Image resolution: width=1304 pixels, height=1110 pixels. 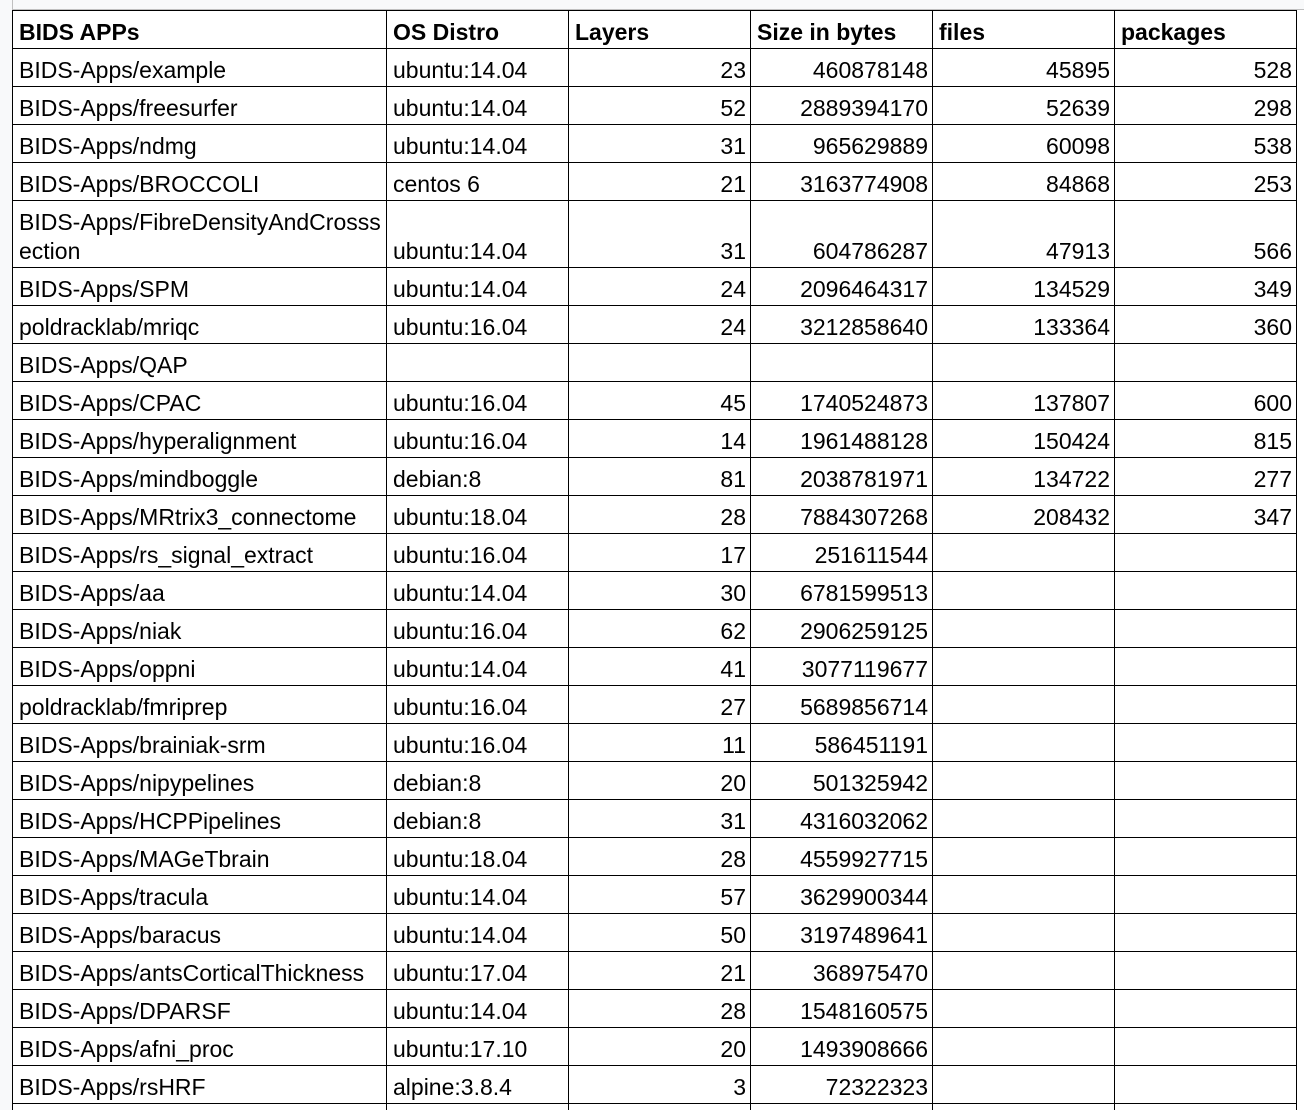 I want to click on size-cell: 3212858640, so click(x=841, y=324).